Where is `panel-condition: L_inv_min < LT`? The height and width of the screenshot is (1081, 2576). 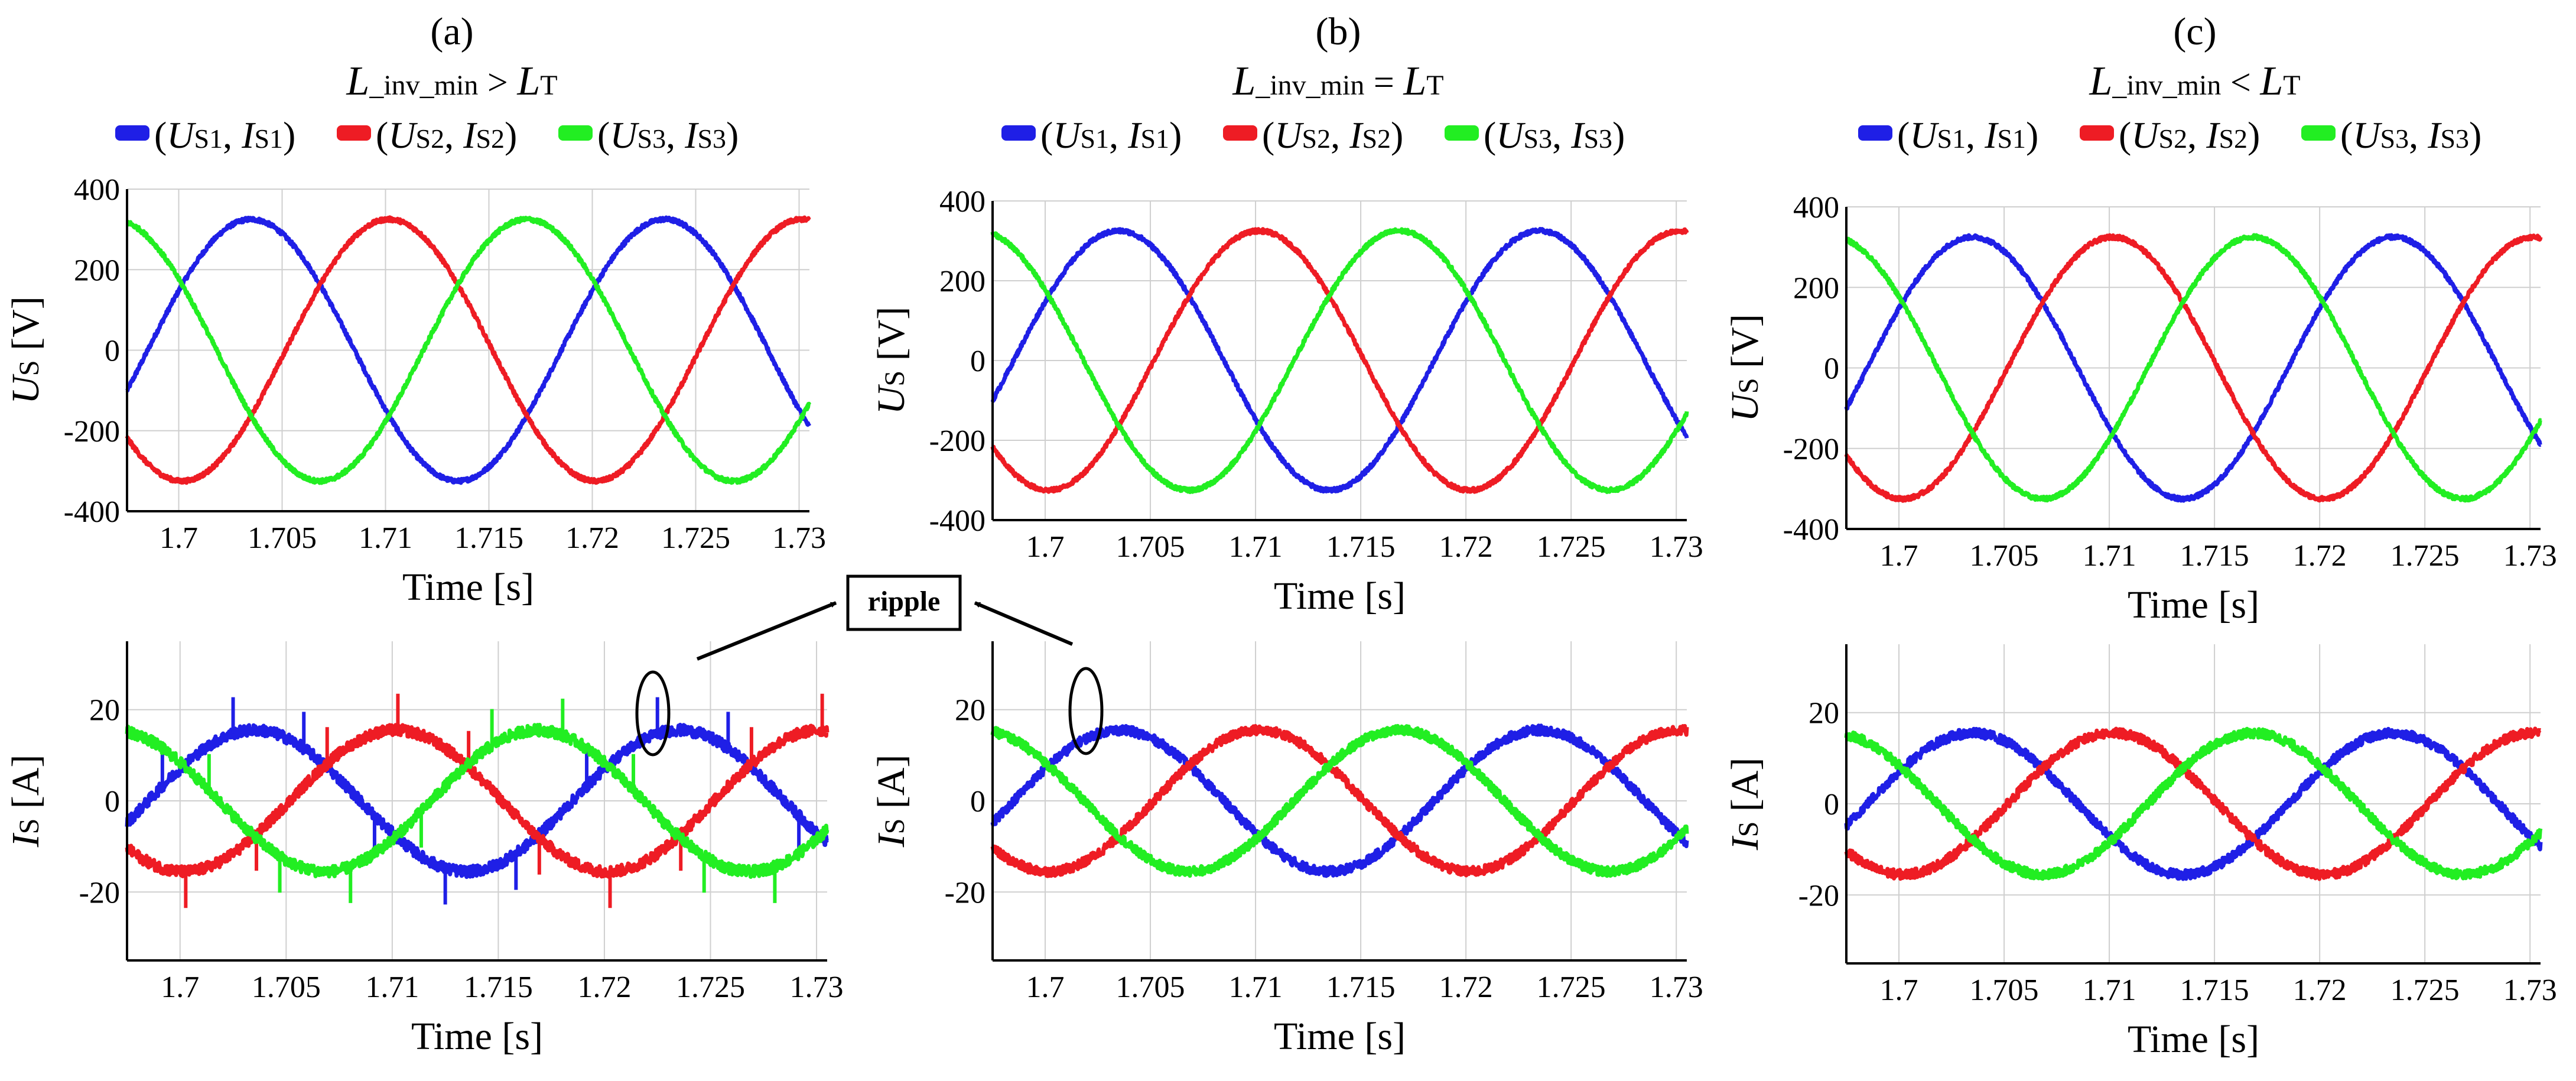
panel-condition: L_inv_min < LT is located at coordinates (2194, 81).